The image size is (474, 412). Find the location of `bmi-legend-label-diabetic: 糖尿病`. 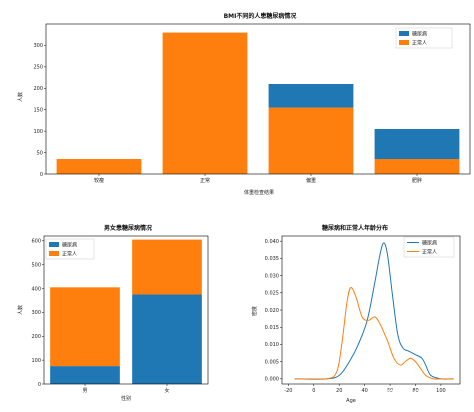

bmi-legend-label-diabetic: 糖尿病 is located at coordinates (419, 34).